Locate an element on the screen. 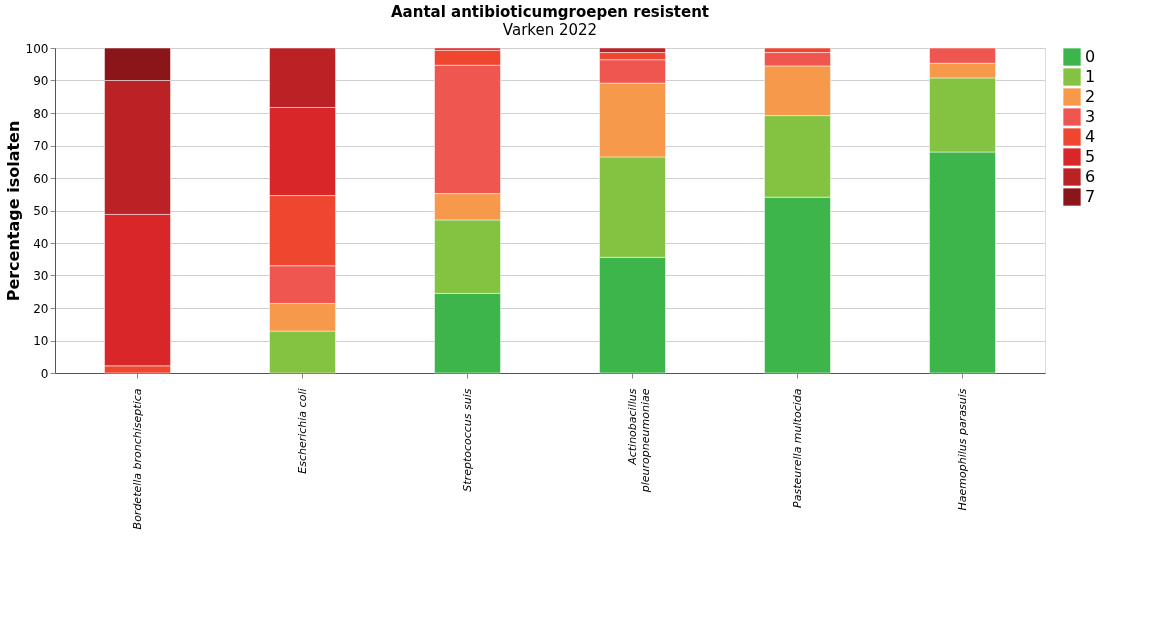 The image size is (1165, 622). x-tick-label: Escherichia coli is located at coordinates (302, 431).